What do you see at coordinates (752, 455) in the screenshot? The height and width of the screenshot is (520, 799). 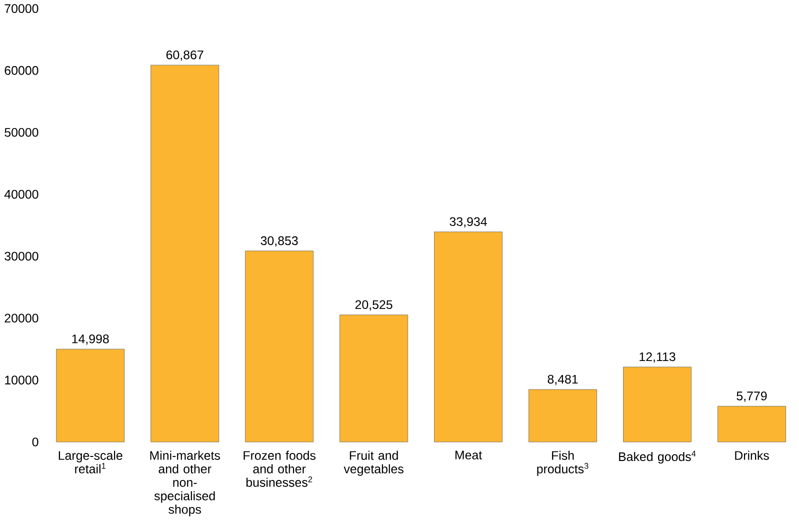 I see `x-tick-label: Drinks` at bounding box center [752, 455].